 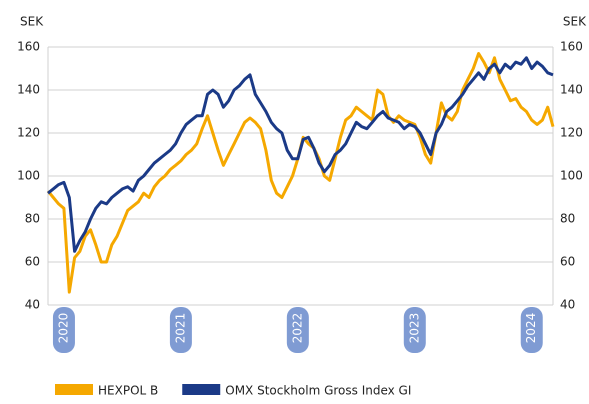 What do you see at coordinates (567, 262) in the screenshot?
I see `y2-tick-label: 60` at bounding box center [567, 262].